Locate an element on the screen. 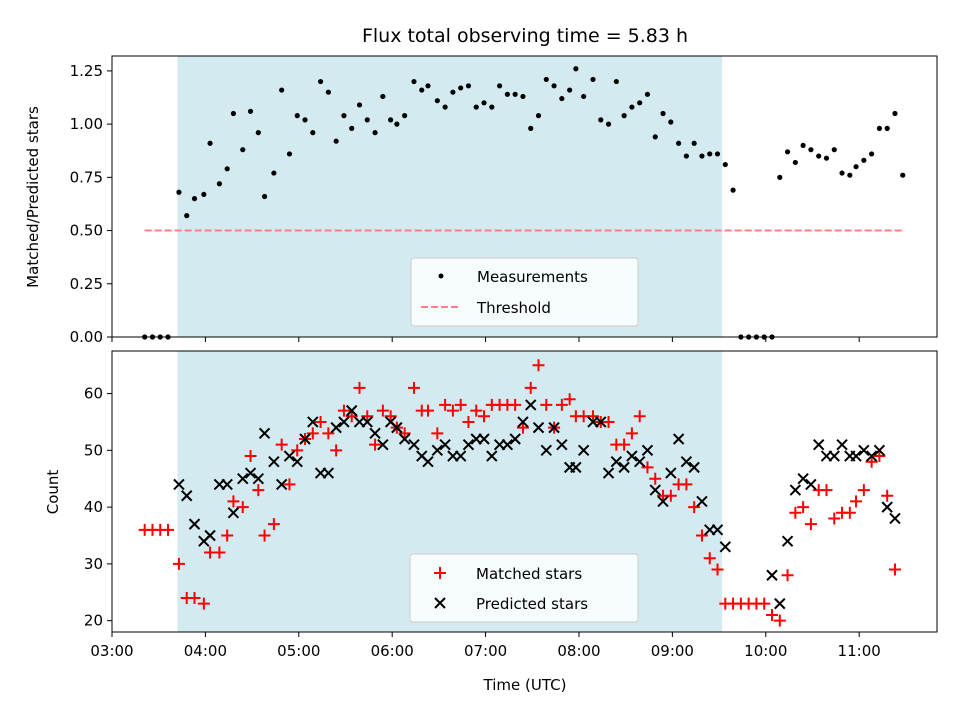  legend-measurements-marker is located at coordinates (441, 276).